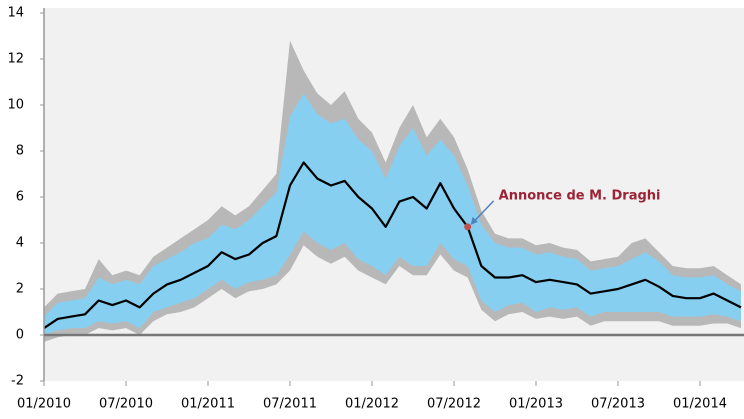  What do you see at coordinates (468, 227) in the screenshot?
I see `annotation-point` at bounding box center [468, 227].